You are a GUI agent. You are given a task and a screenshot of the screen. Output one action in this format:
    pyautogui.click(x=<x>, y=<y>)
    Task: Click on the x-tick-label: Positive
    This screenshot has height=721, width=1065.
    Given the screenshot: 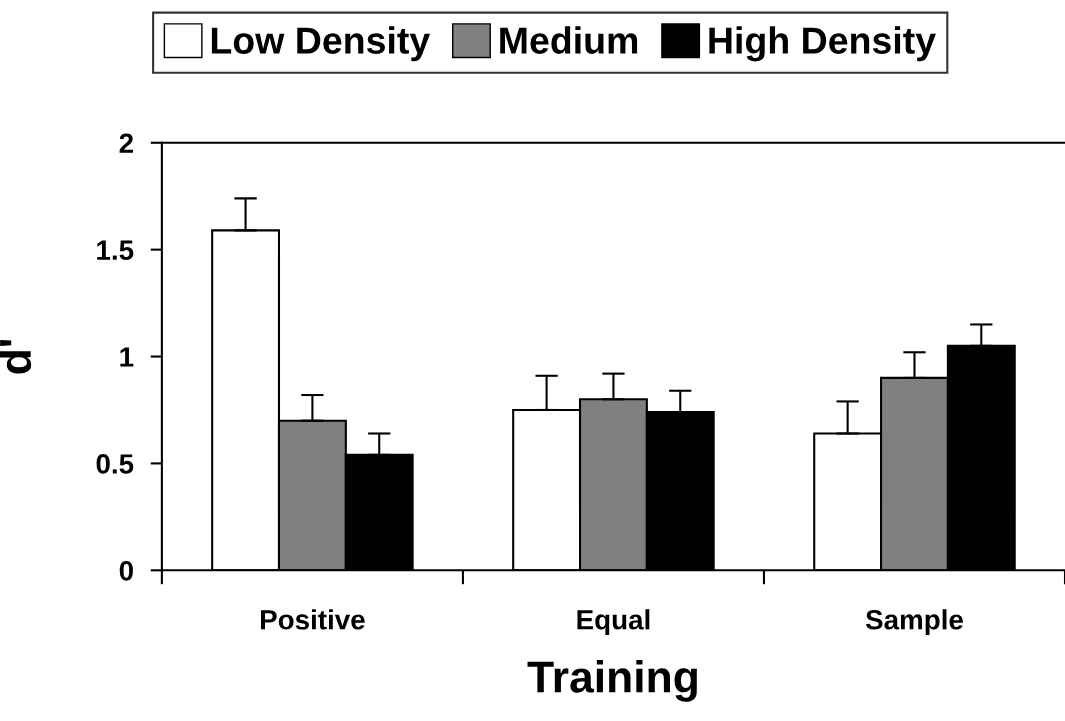 What is the action you would take?
    pyautogui.click(x=313, y=619)
    